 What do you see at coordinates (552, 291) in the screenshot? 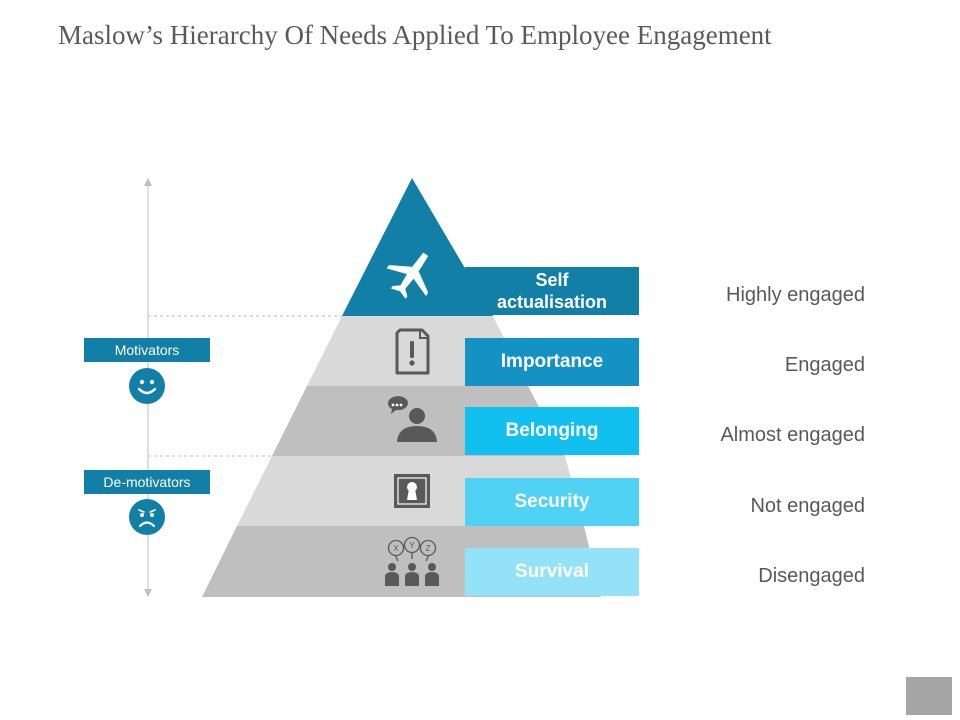
I see `level-box-self-actualisation: Self actualisation` at bounding box center [552, 291].